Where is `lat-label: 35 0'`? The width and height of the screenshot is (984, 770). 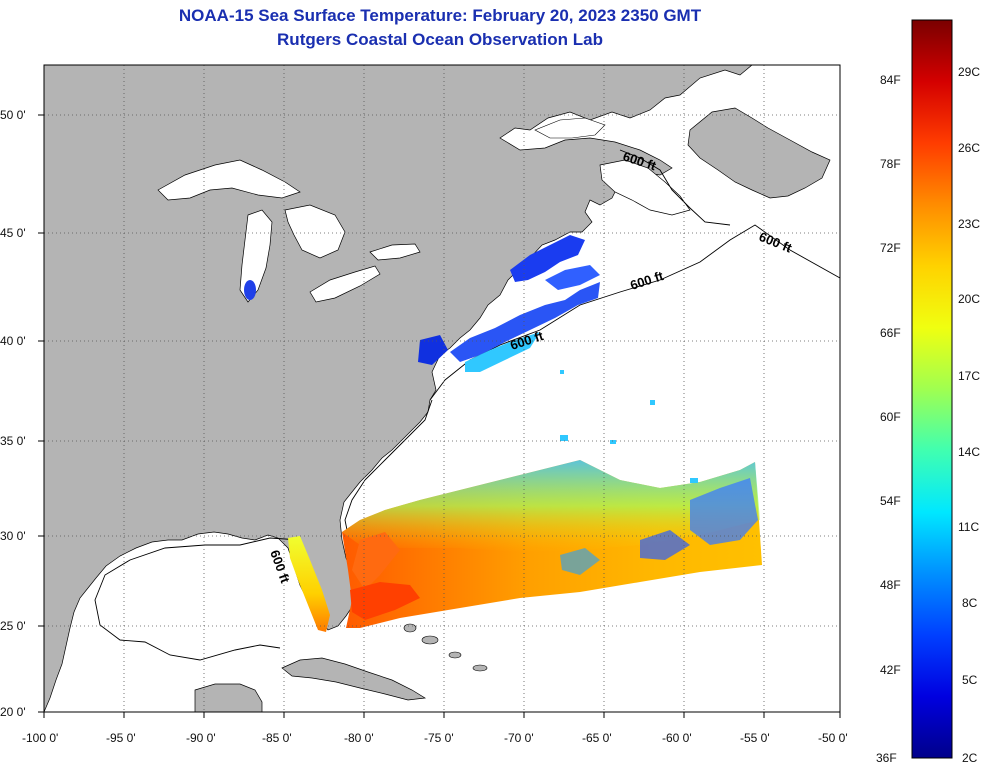
lat-label: 35 0' is located at coordinates (13, 441).